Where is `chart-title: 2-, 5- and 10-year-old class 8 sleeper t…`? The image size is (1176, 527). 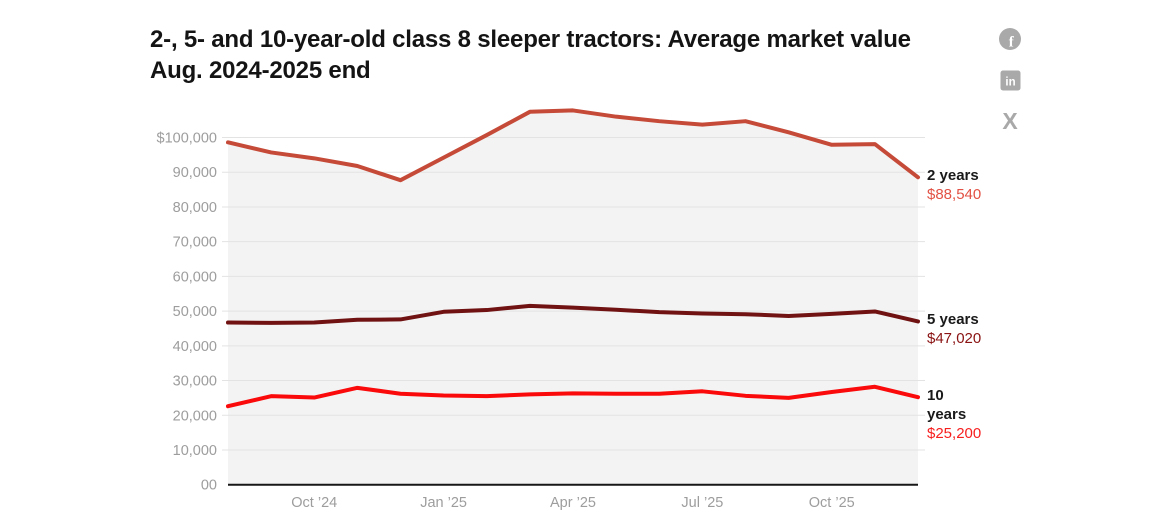 chart-title: 2-, 5- and 10-year-old class 8 sleeper t… is located at coordinates (530, 55).